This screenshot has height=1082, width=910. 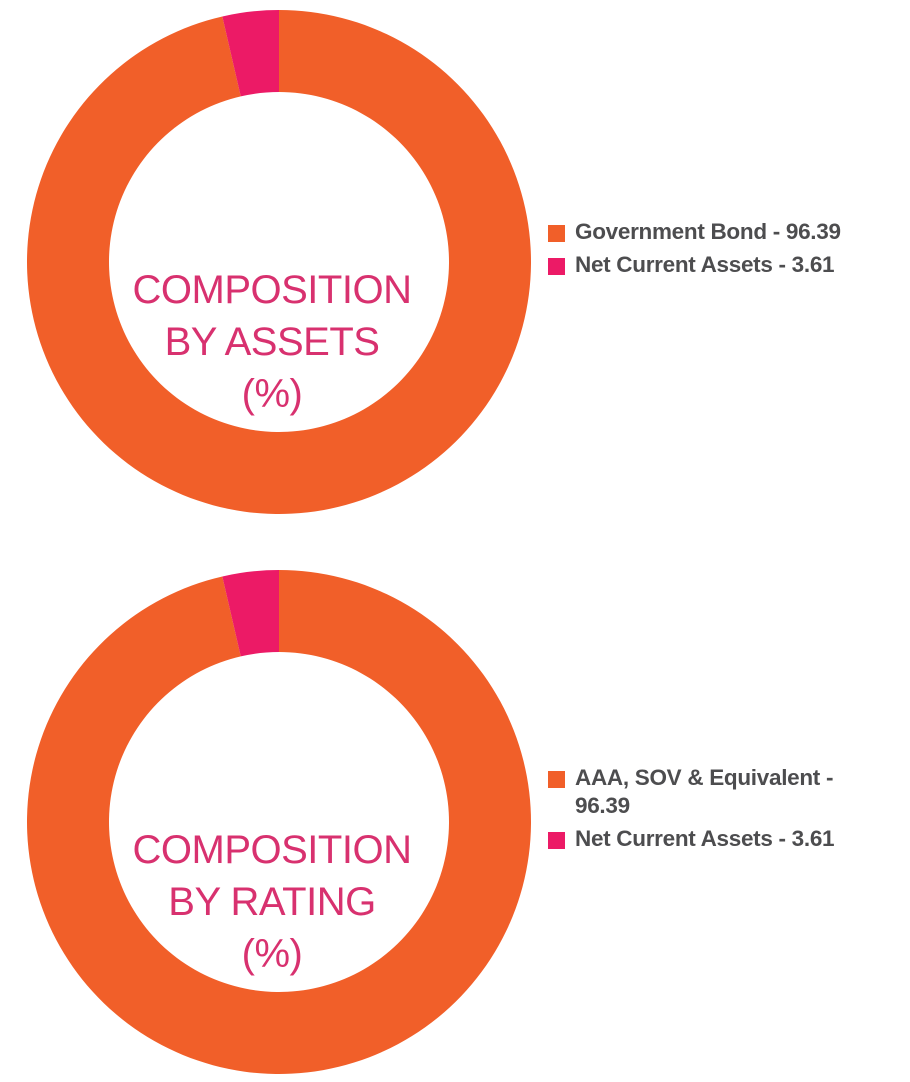 I want to click on title-line-2: BY RATING, so click(x=272, y=902).